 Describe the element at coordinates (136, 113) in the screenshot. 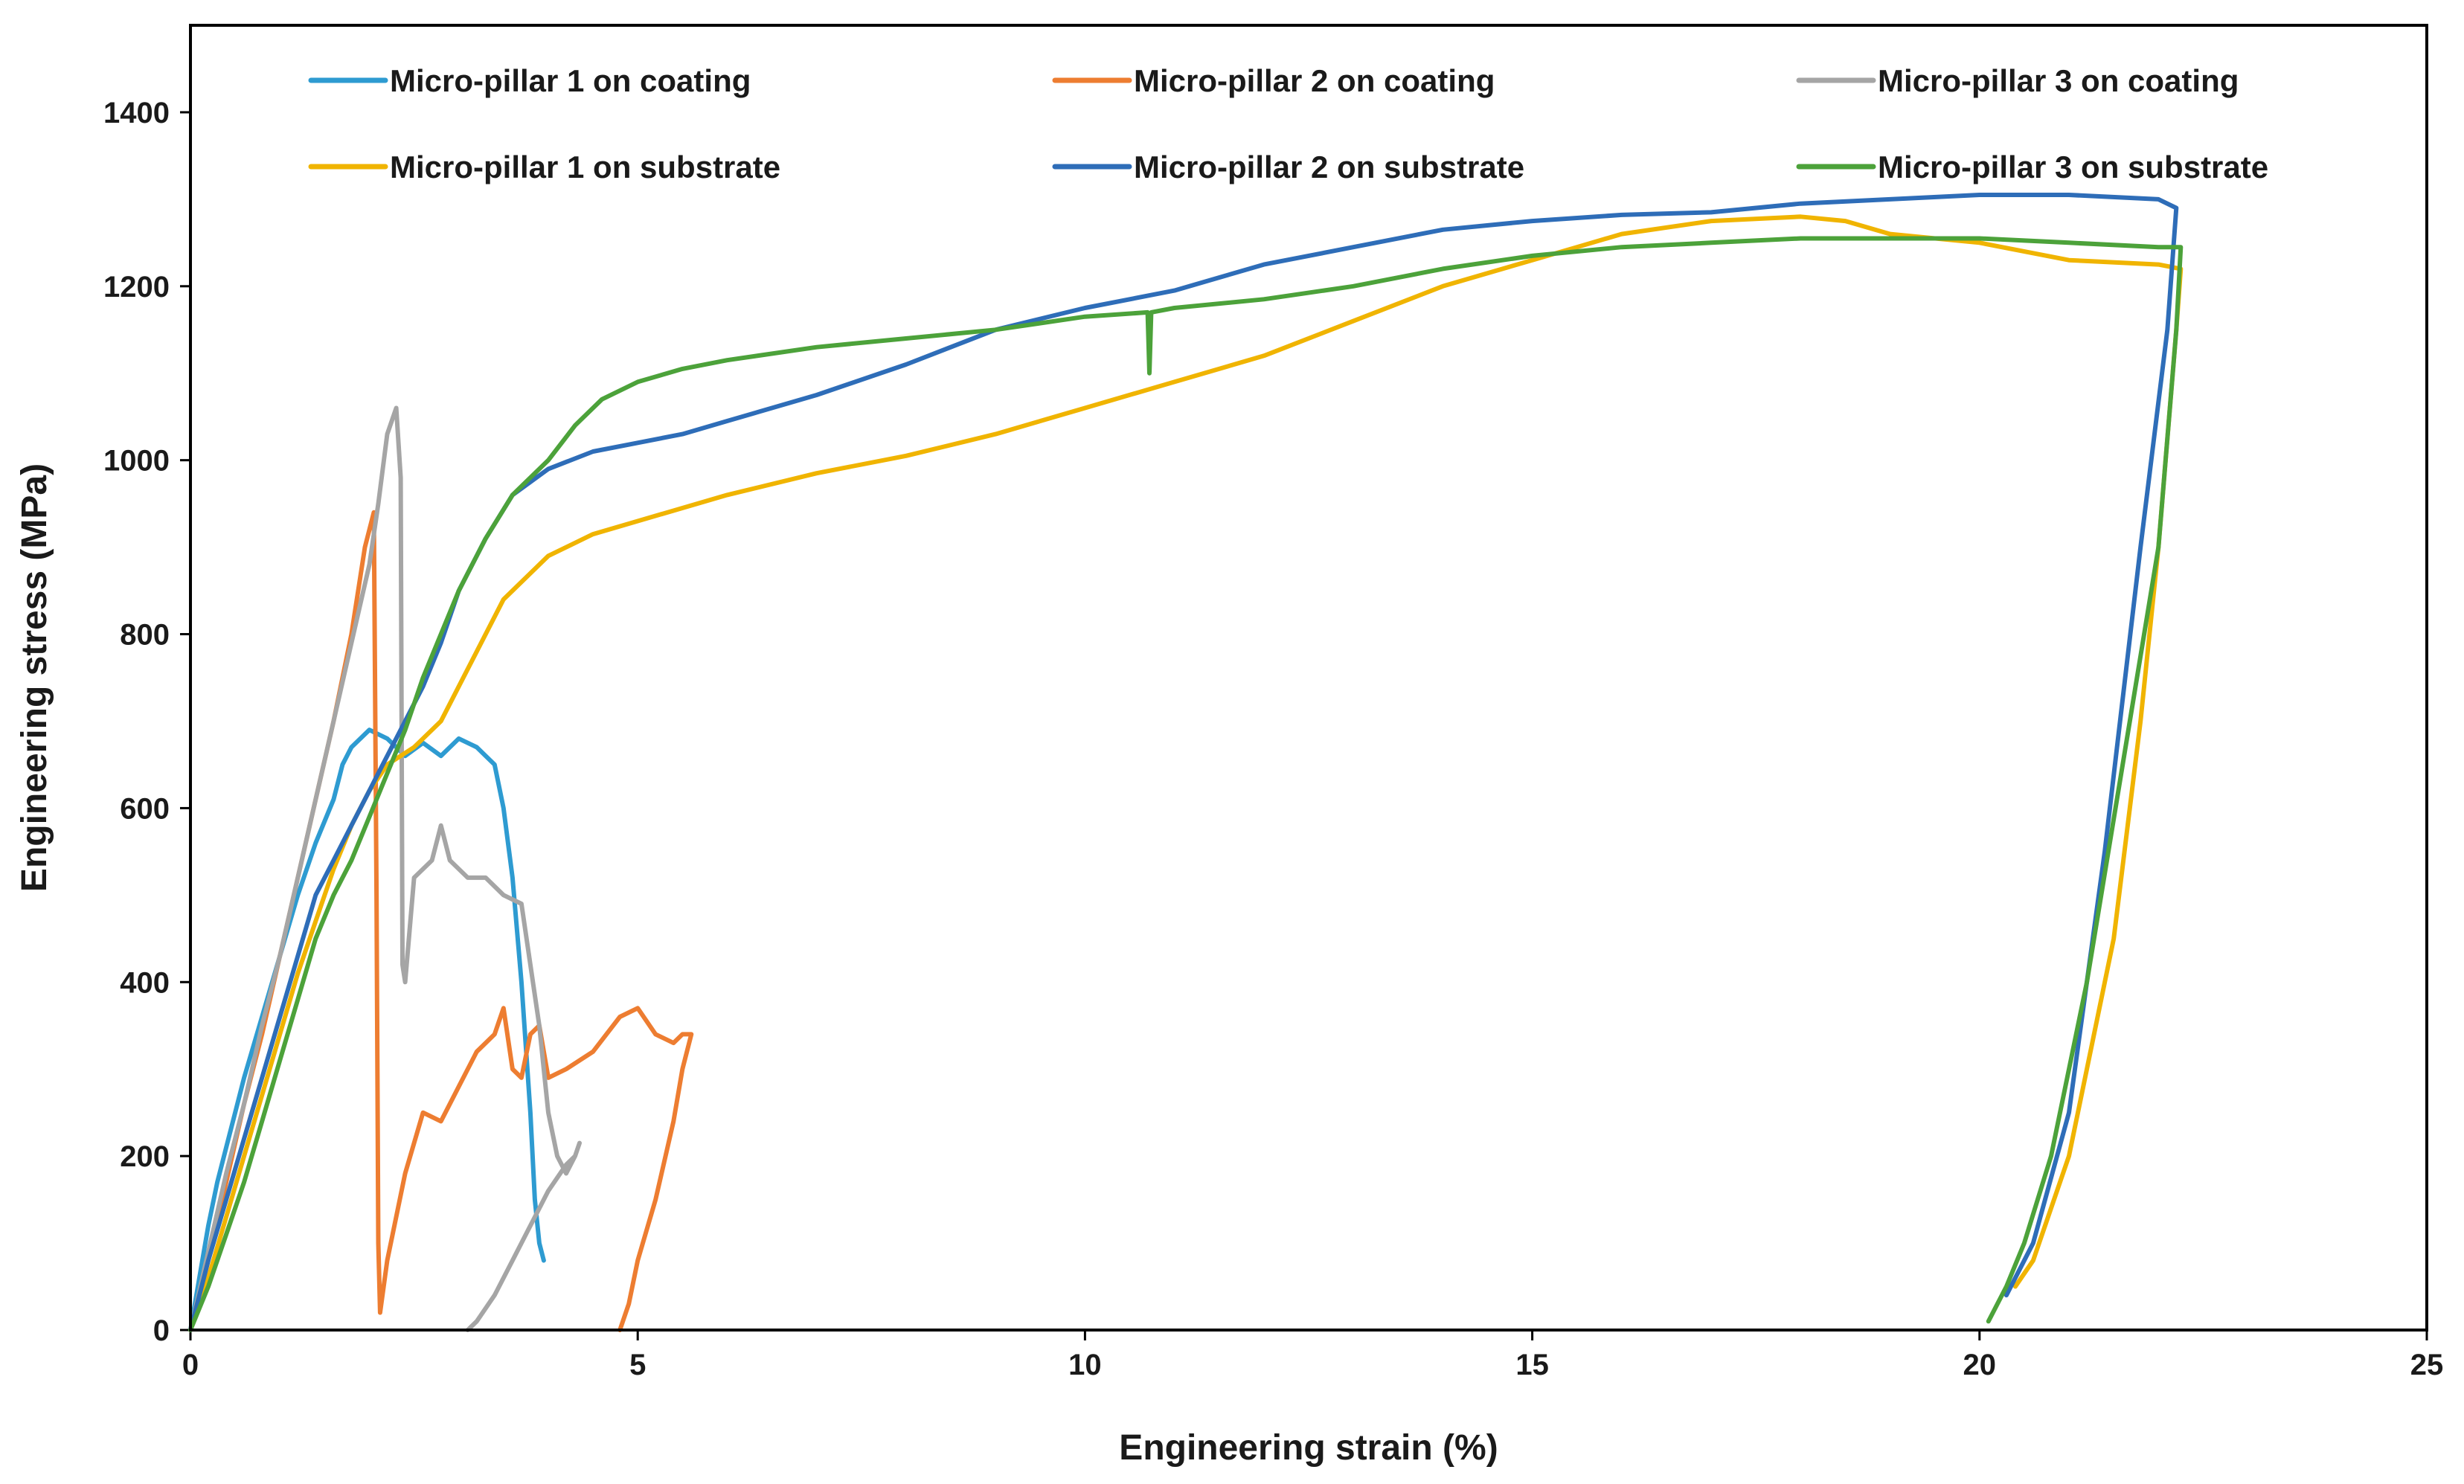

I see `y-tick-label: 1400` at that location.